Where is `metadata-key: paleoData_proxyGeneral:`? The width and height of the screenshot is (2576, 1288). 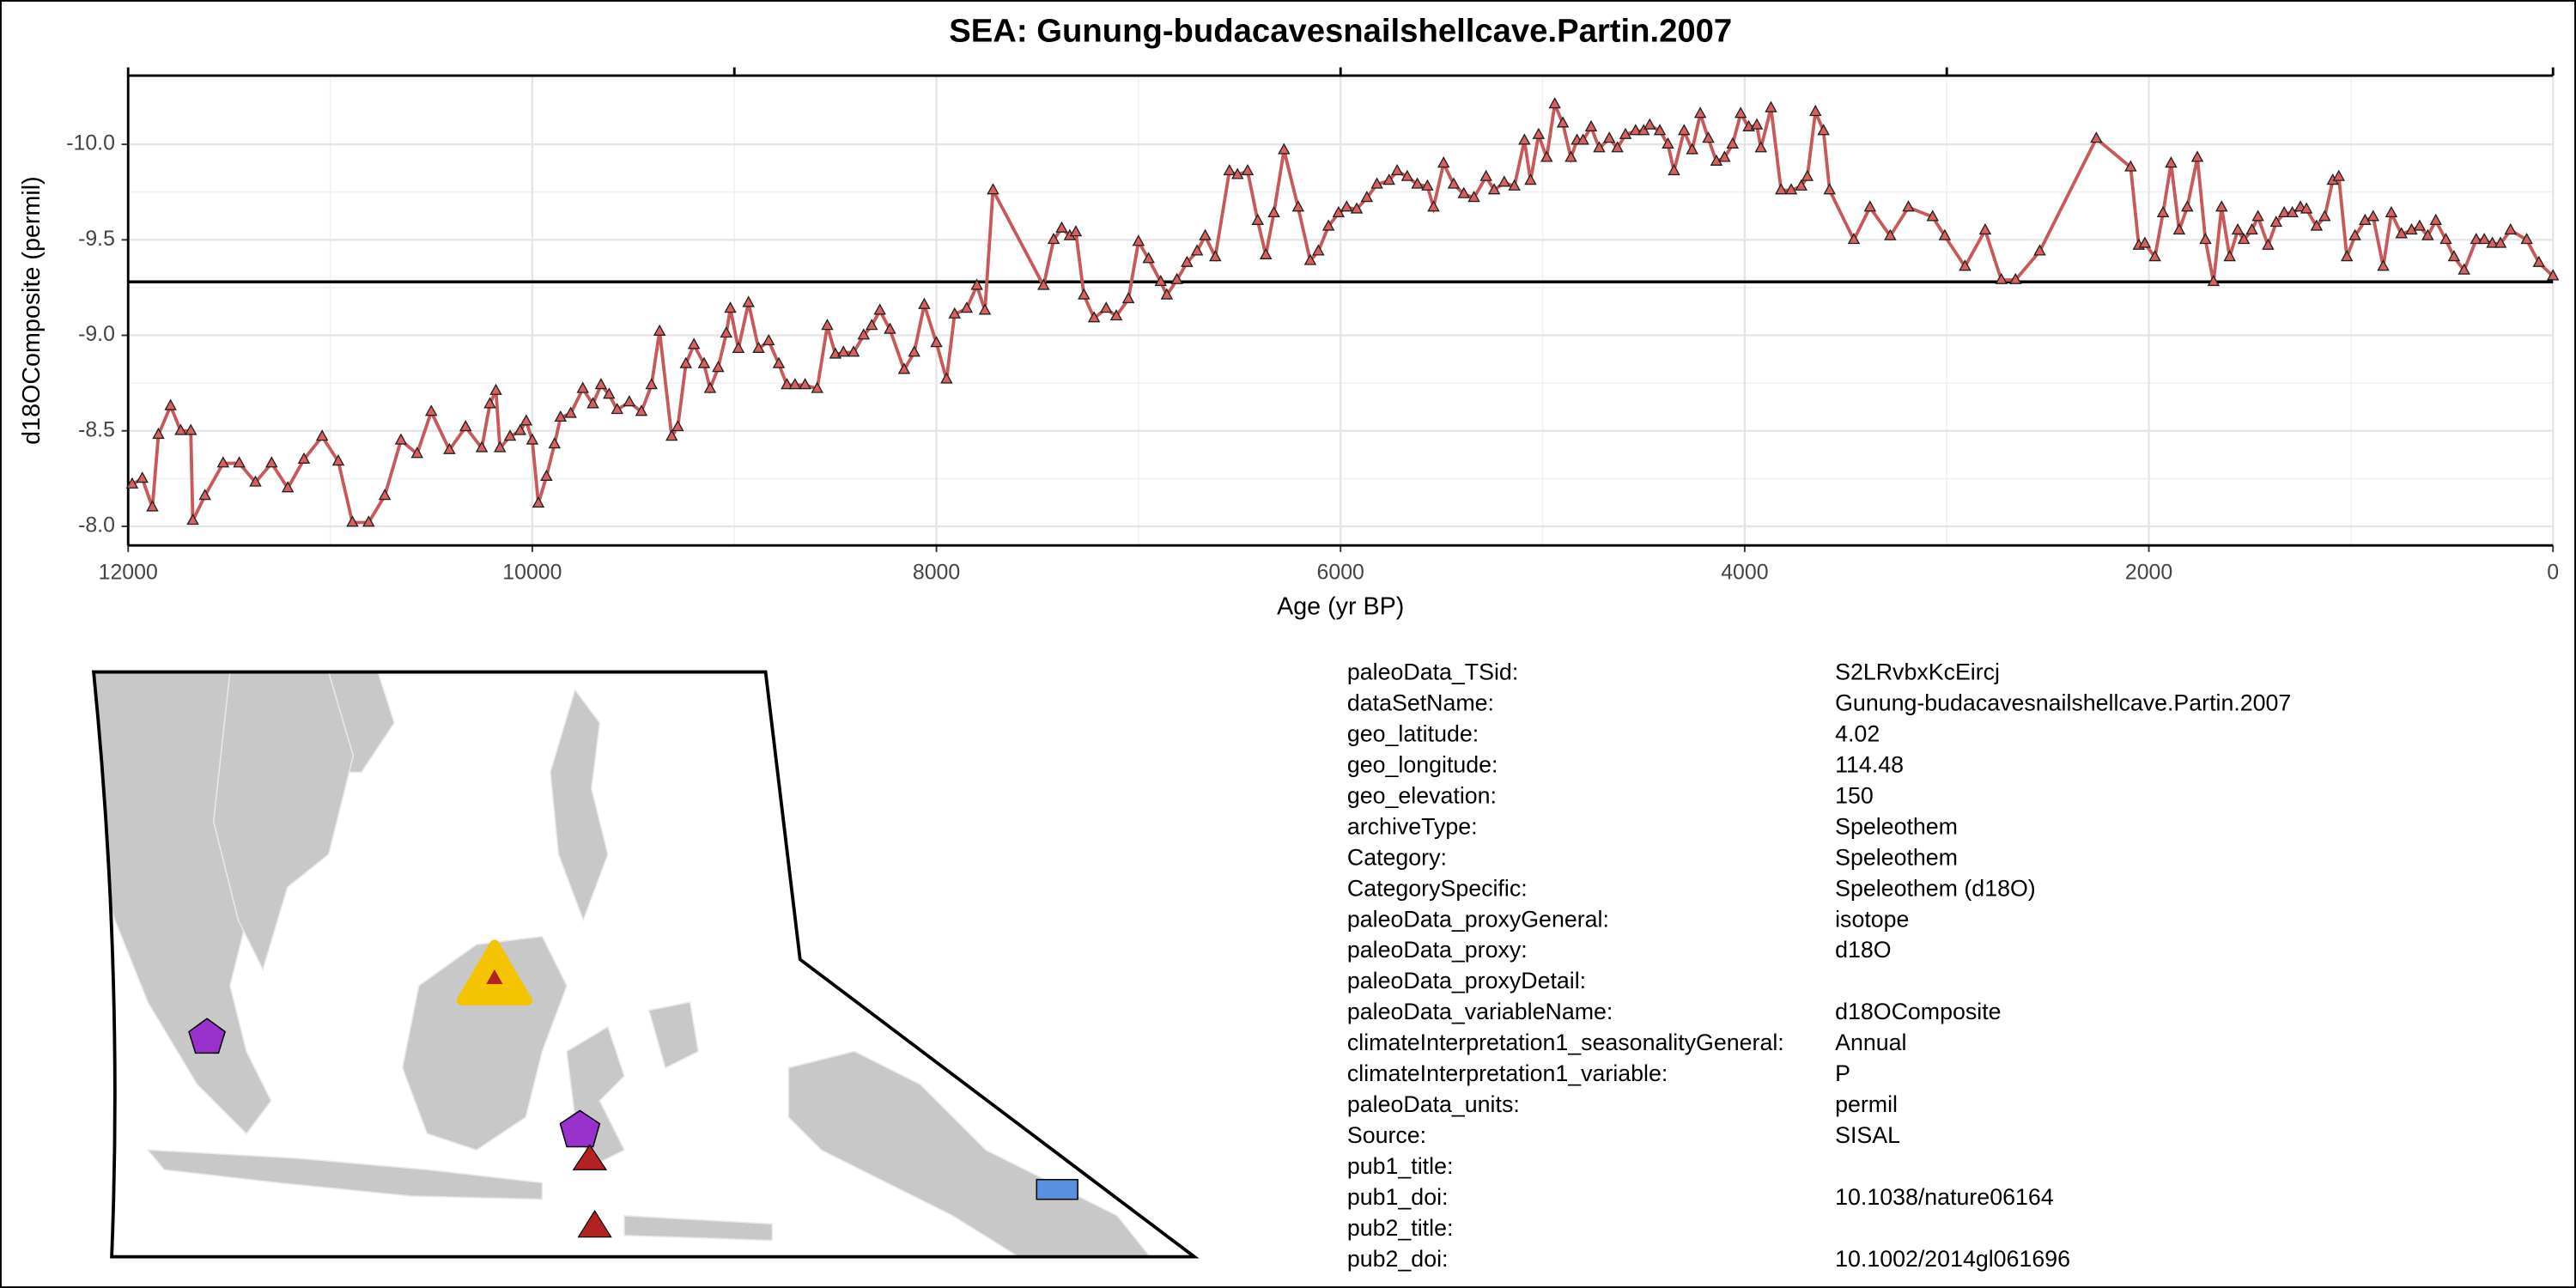
metadata-key: paleoData_proxyGeneral: is located at coordinates (1478, 919).